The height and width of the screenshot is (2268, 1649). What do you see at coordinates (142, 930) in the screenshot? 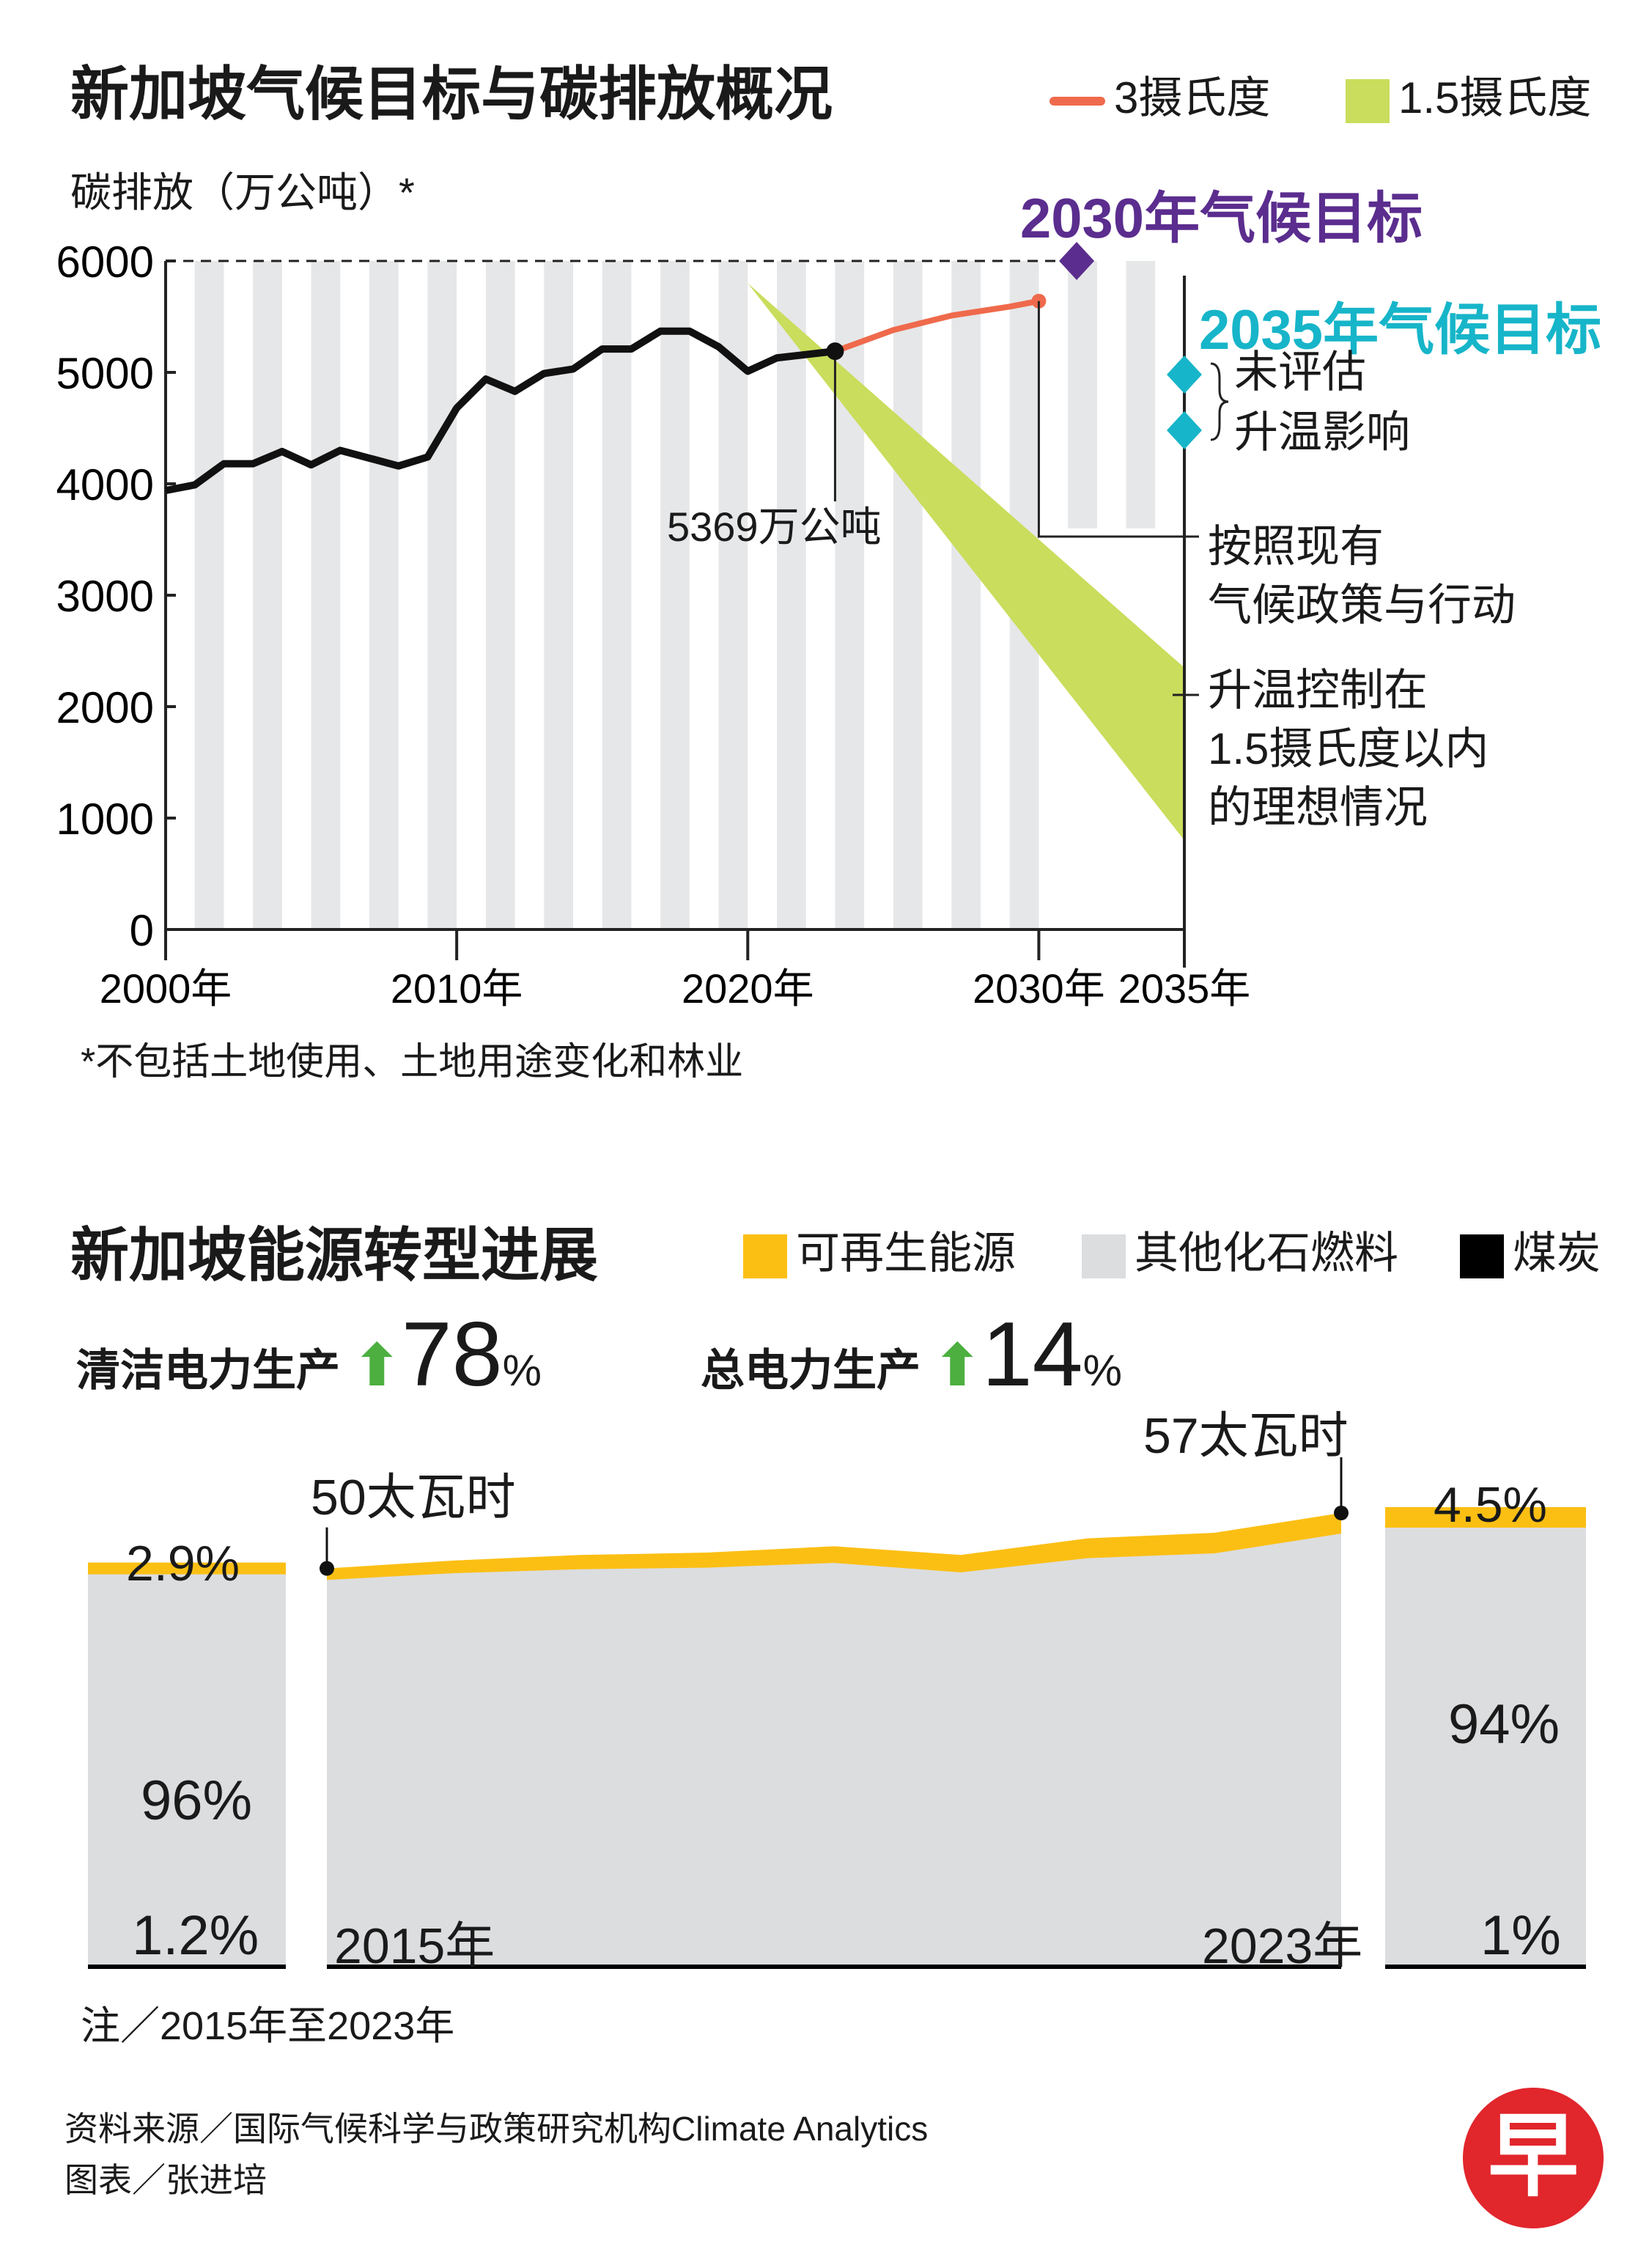
I see `y-tick-label: 0` at bounding box center [142, 930].